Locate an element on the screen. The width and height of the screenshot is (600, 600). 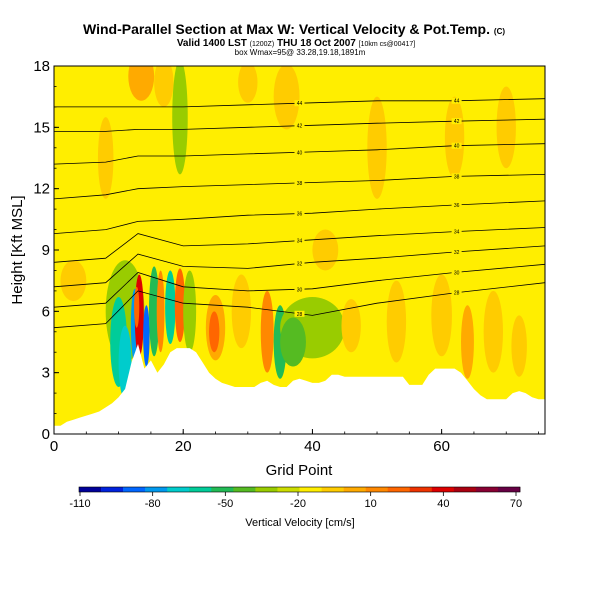
subtitle-utc: (1200Z) is located at coordinates (262, 44).